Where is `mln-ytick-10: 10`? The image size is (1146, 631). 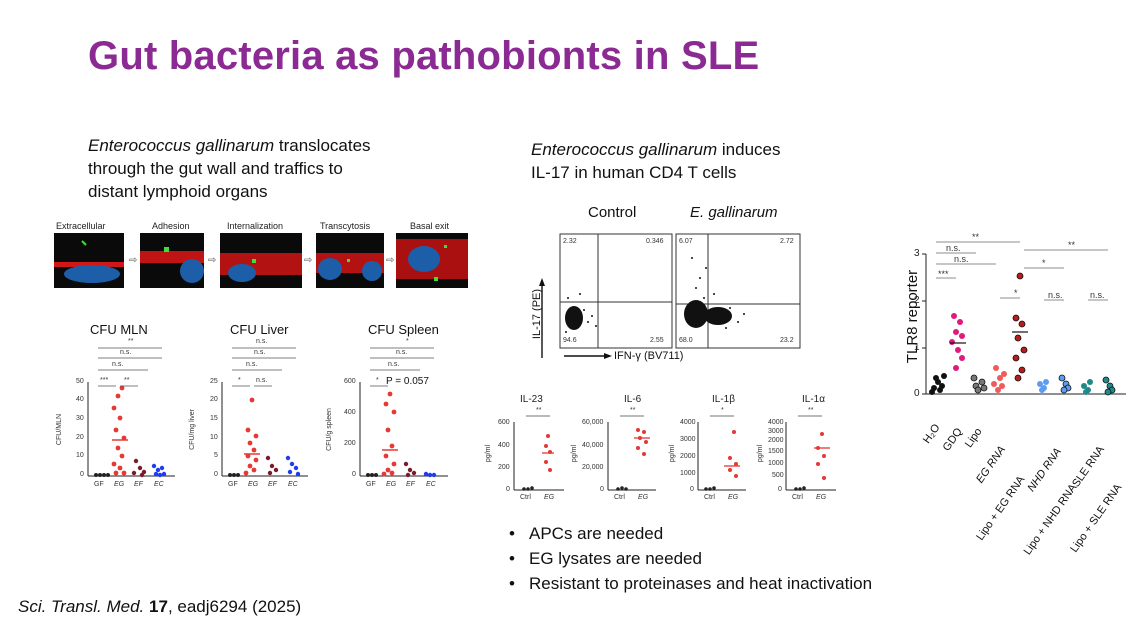
mln-ytick-10: 10 is located at coordinates (80, 455).